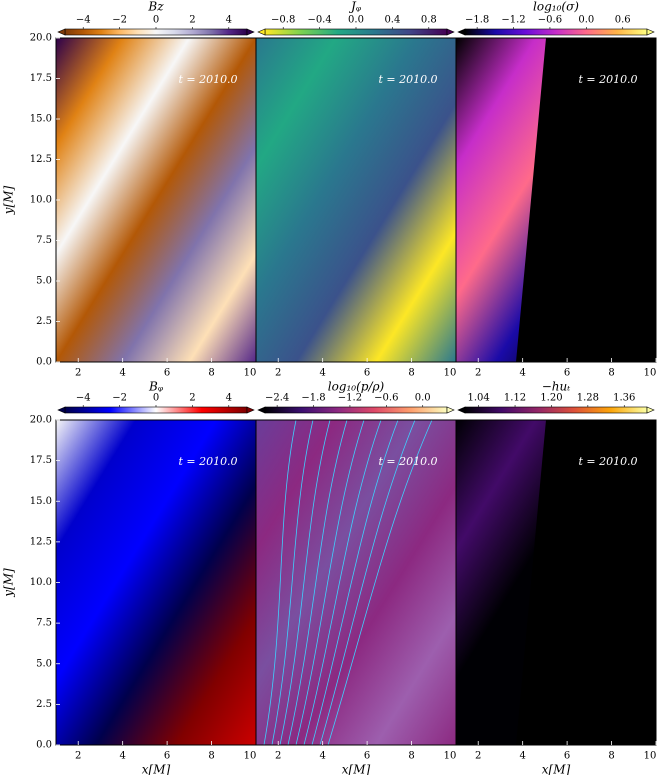 This screenshot has height=775, width=664. I want to click on colorbar-title: −huₜ, so click(556, 387).